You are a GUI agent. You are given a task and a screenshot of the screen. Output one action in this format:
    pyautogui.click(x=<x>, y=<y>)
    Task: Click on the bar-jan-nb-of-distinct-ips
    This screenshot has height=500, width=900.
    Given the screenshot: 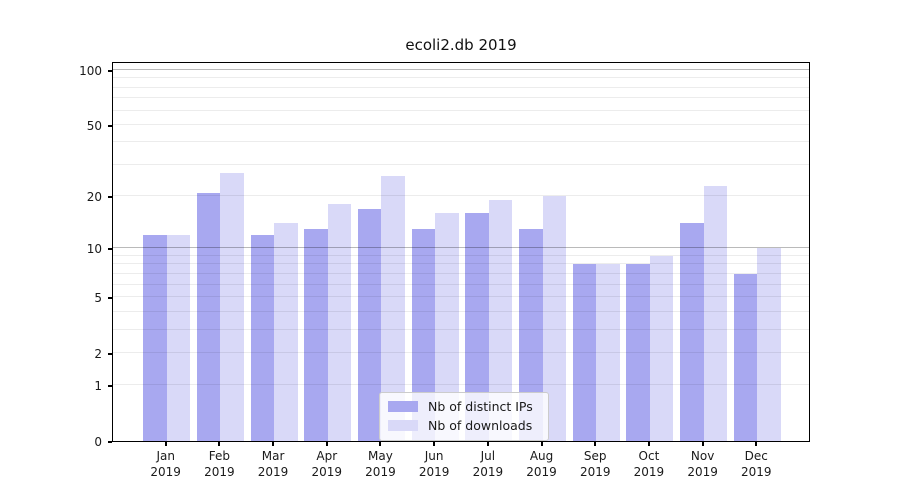 What is the action you would take?
    pyautogui.click(x=155, y=337)
    